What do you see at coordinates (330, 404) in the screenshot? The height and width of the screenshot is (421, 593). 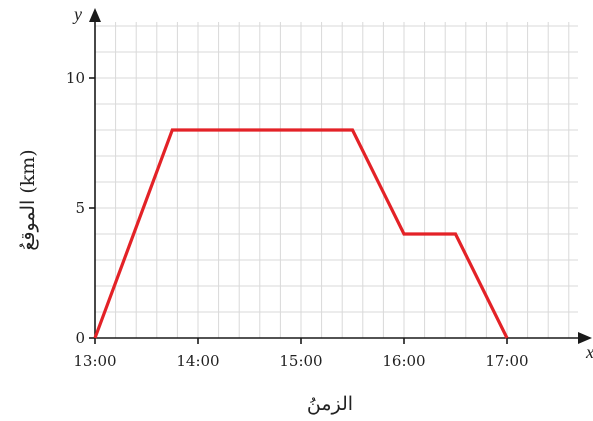 I see `x-axis-title: الزمنُ` at bounding box center [330, 404].